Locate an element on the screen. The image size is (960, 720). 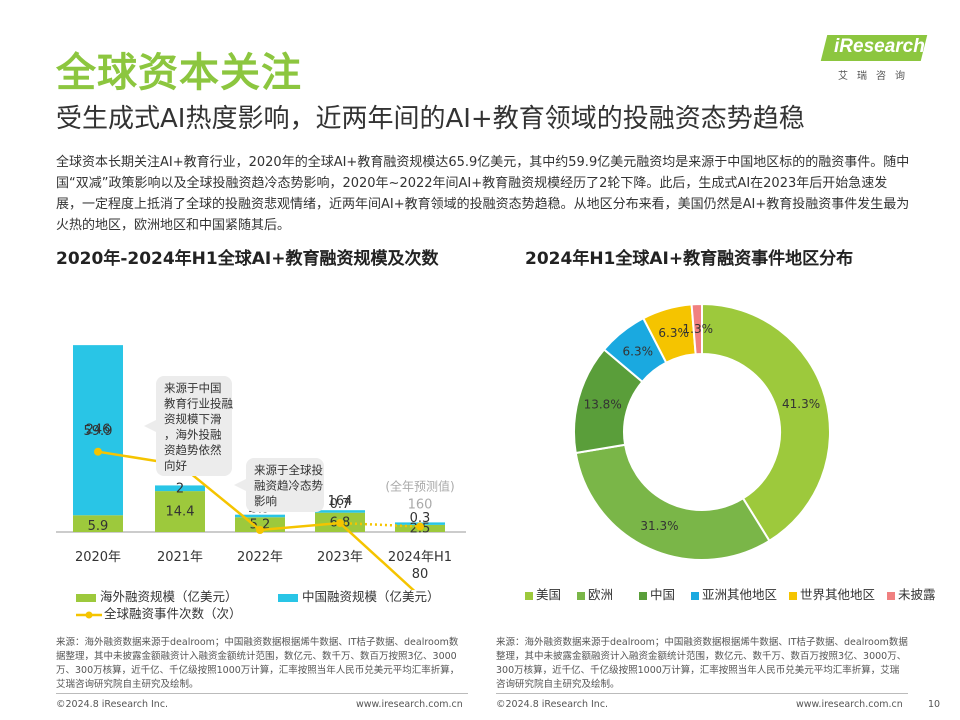
annotation-china-decline-line-2: 资规模下滑 is located at coordinates (193, 419).